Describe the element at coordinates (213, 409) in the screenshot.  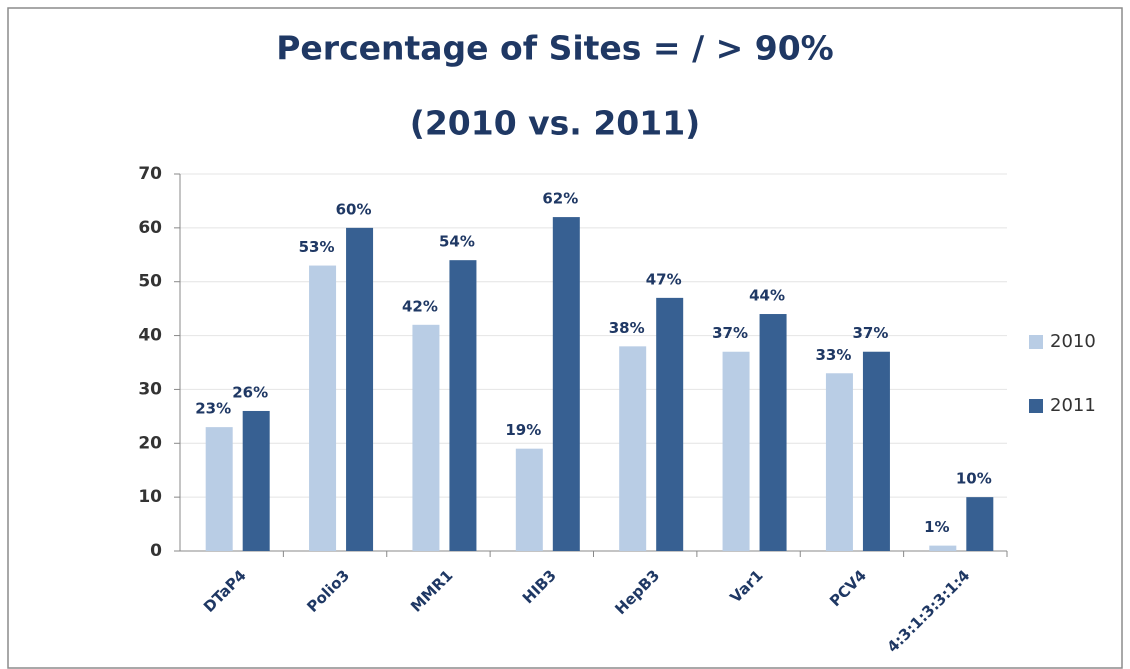
I see `value-label: 23%` at that location.